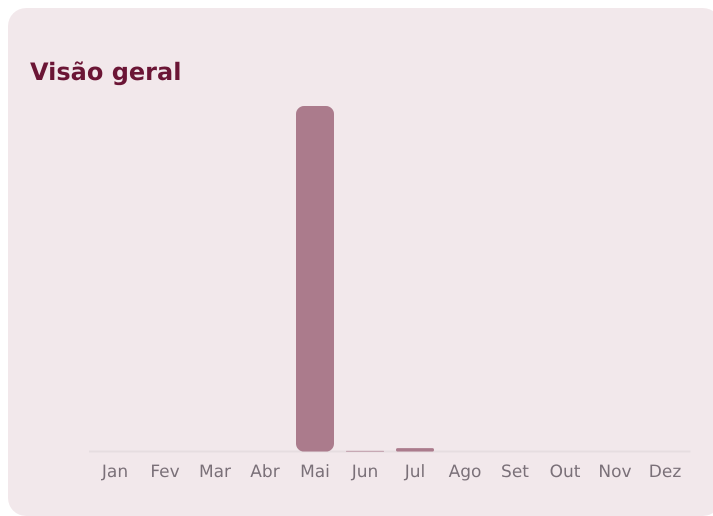  I want to click on x-tick-label: Mar, so click(215, 472).